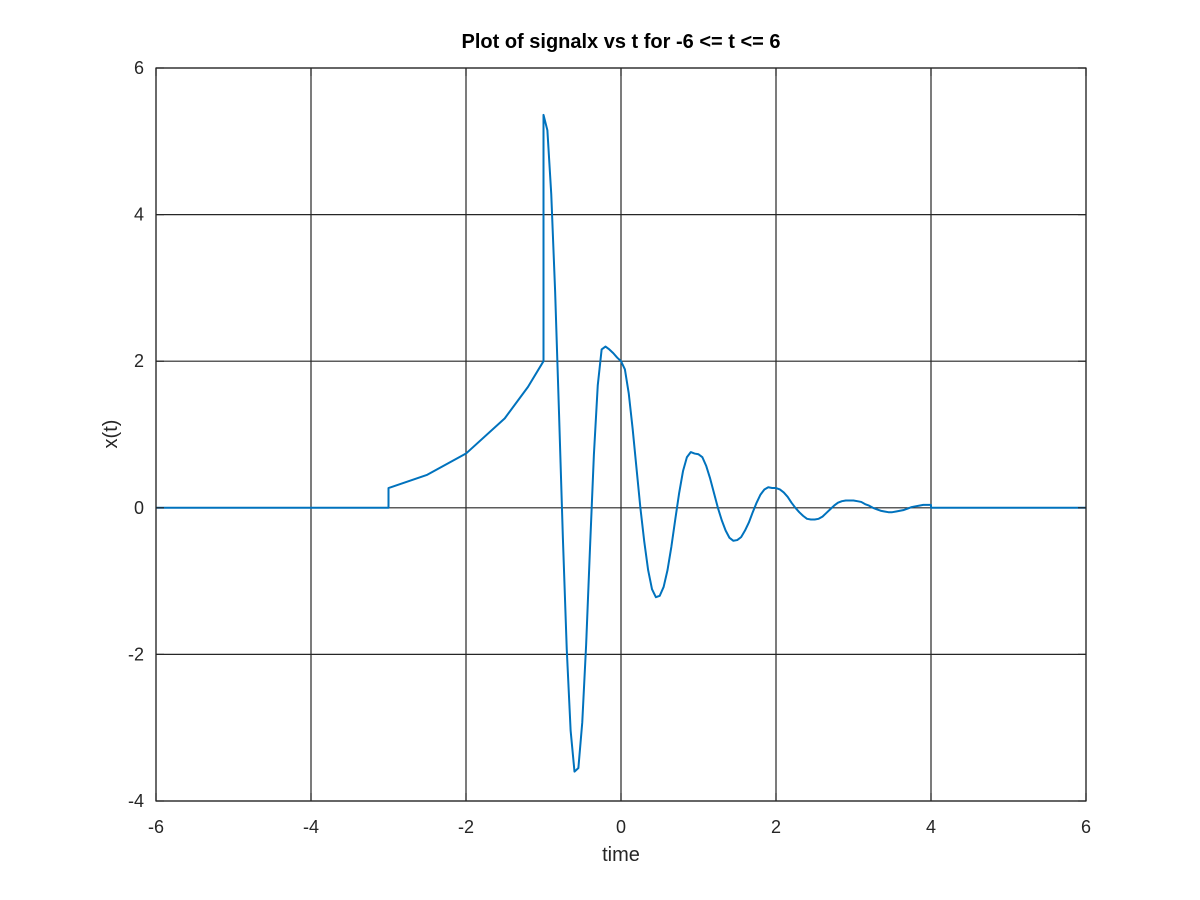 This screenshot has height=900, width=1200. I want to click on x-tick-label: -6, so click(156, 827).